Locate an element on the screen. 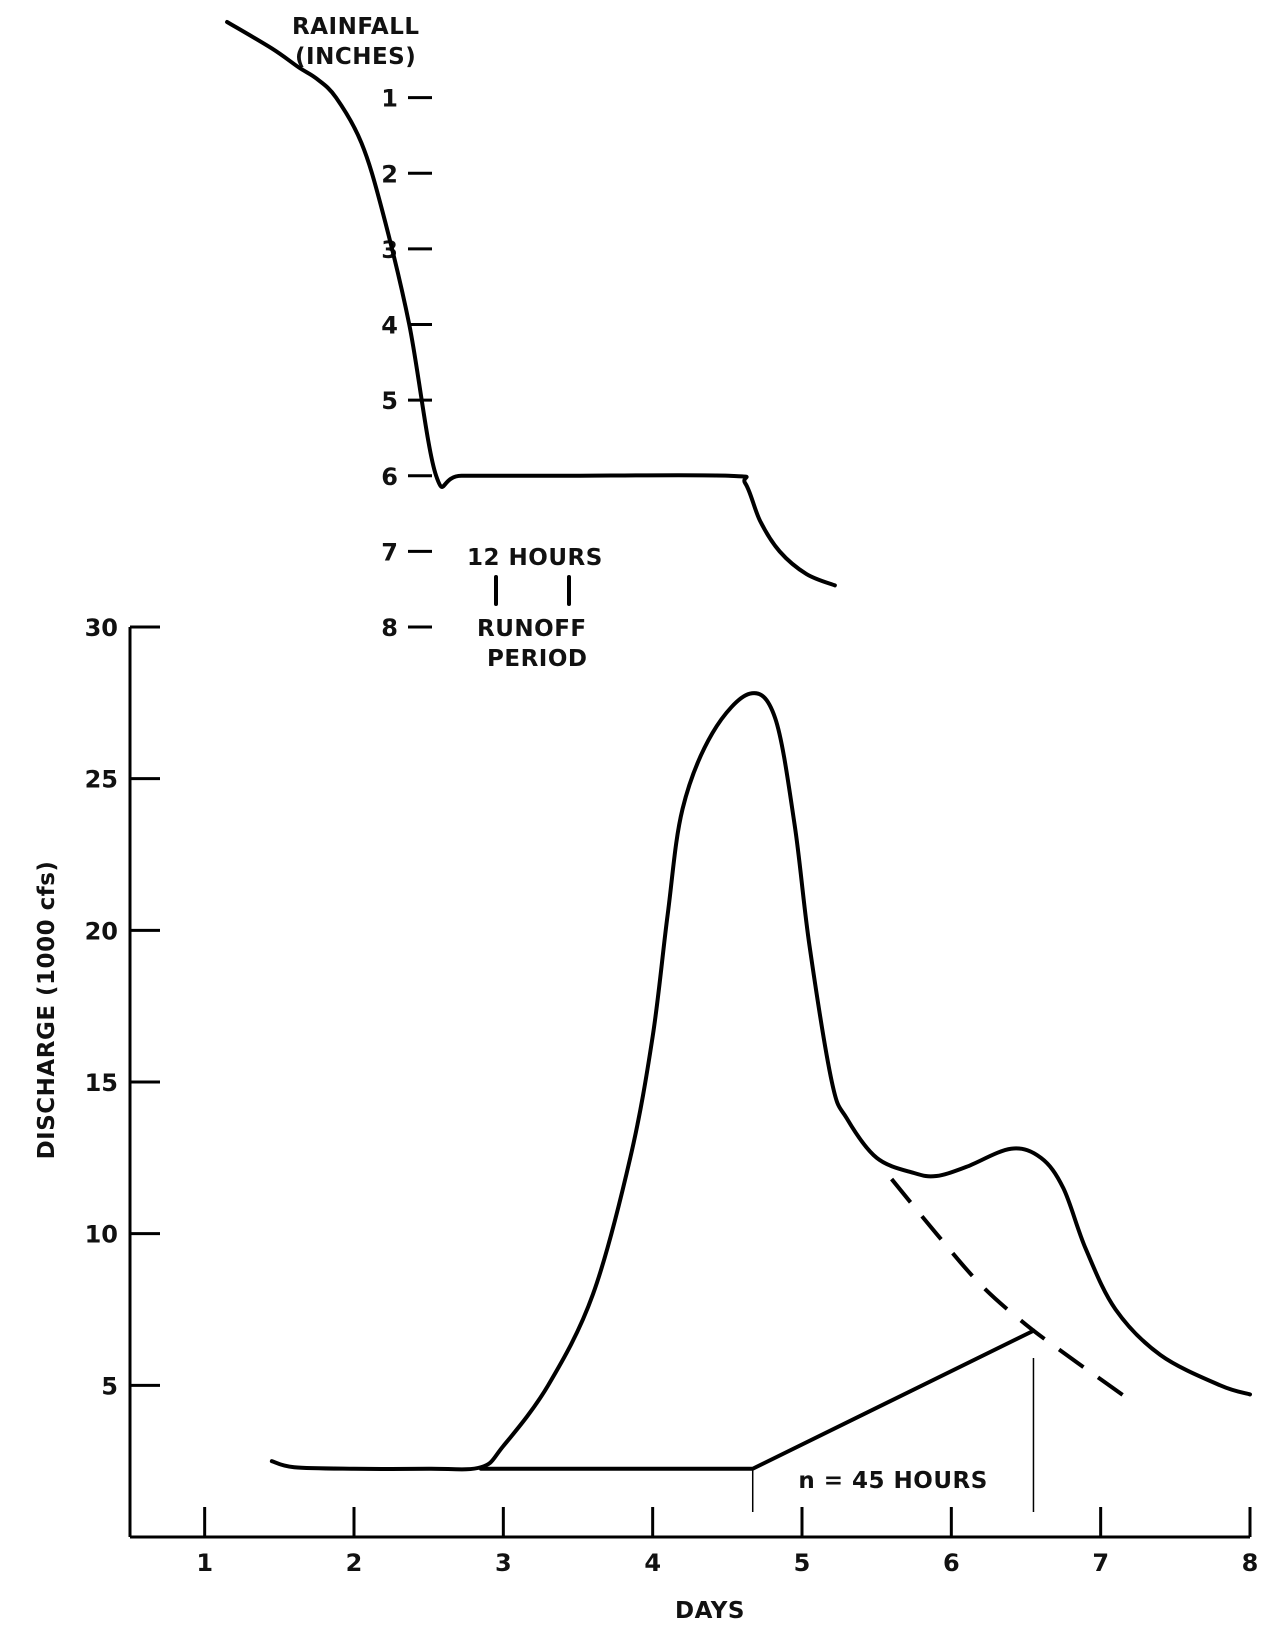  x-tick-label: 3 is located at coordinates (503, 1563).